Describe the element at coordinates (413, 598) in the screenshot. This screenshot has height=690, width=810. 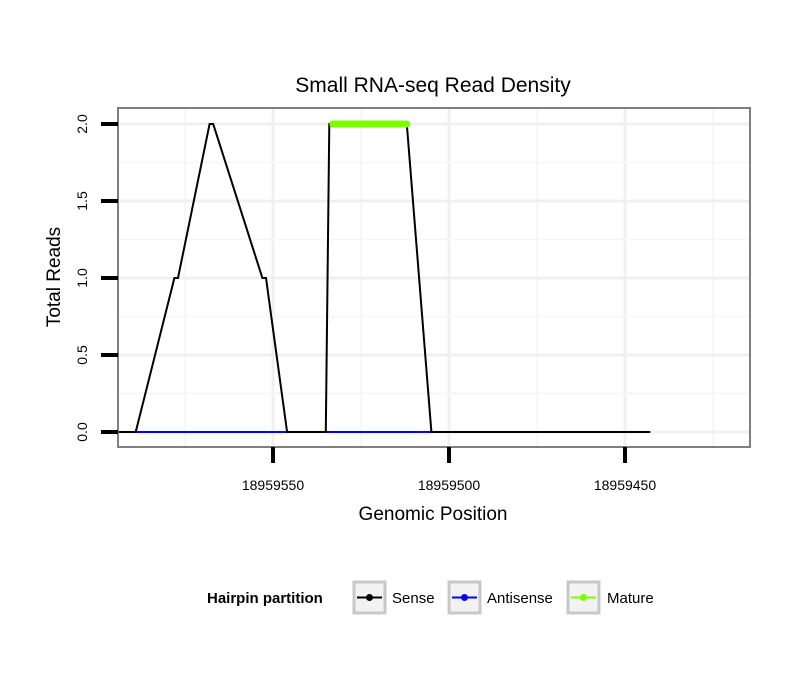
I see `legend-label-sense: Sense` at that location.